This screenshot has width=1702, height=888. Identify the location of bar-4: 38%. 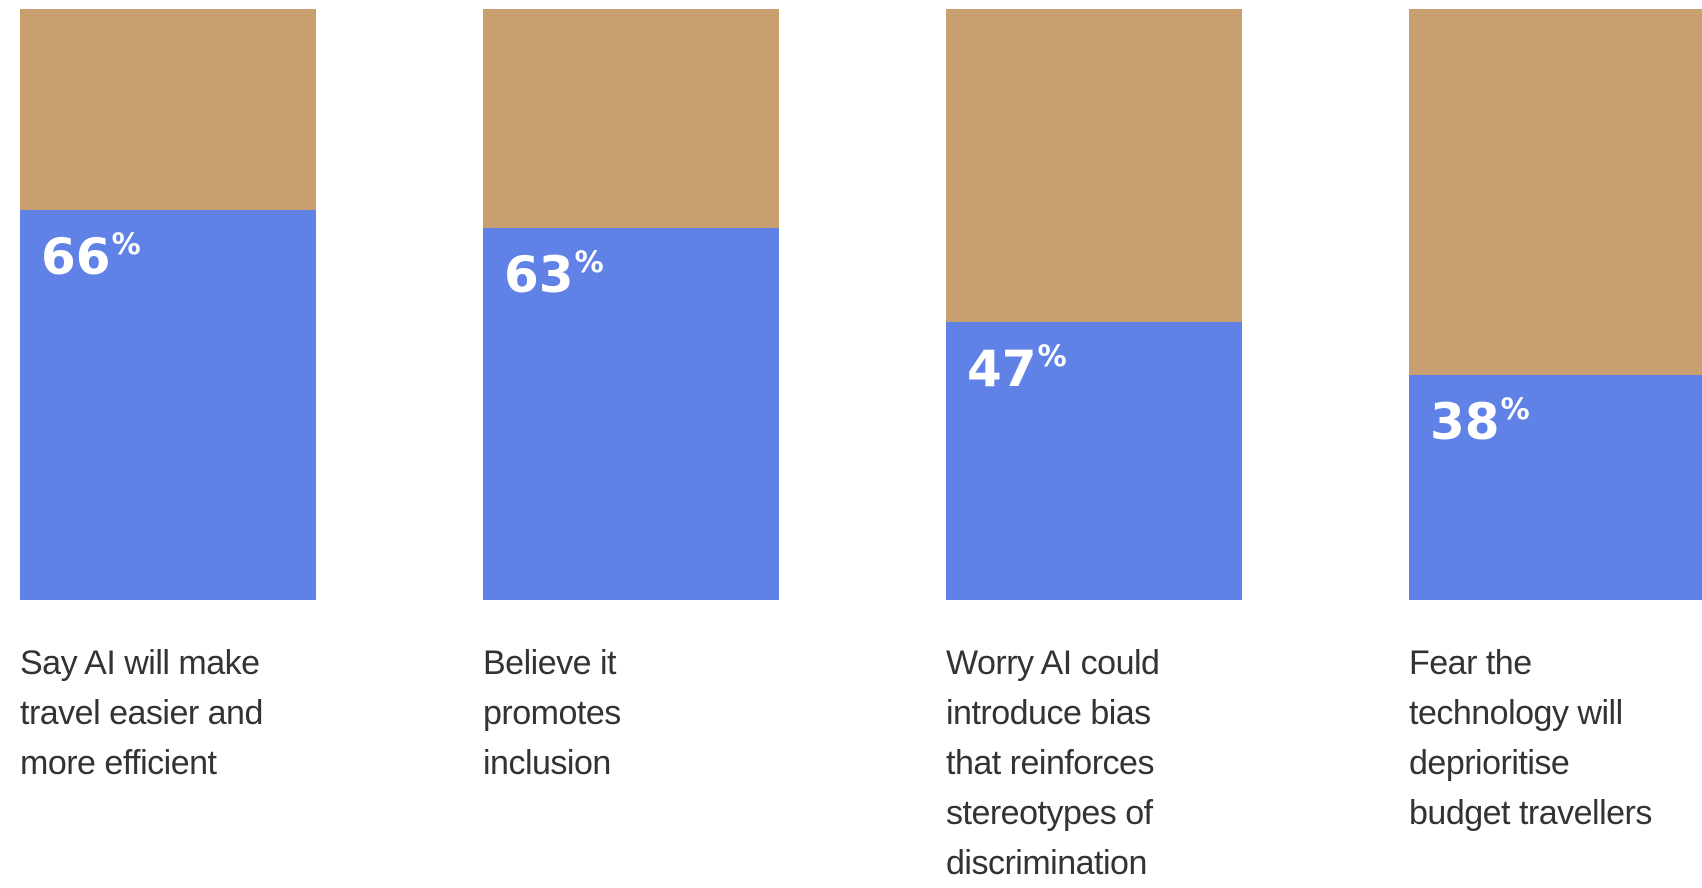
(1555, 304).